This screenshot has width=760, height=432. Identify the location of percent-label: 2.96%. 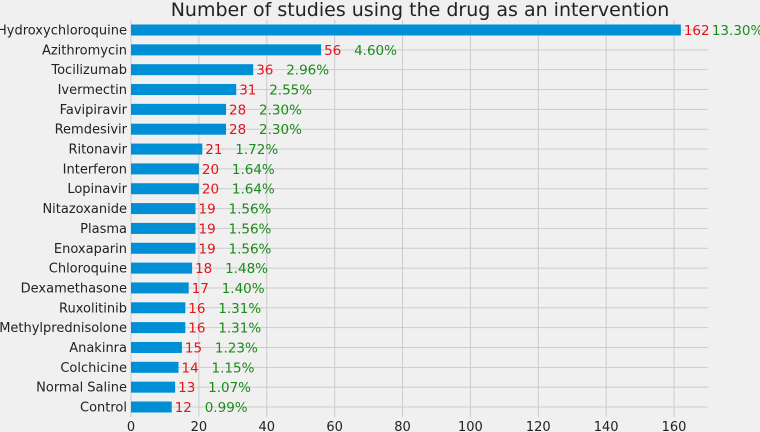
(307, 71).